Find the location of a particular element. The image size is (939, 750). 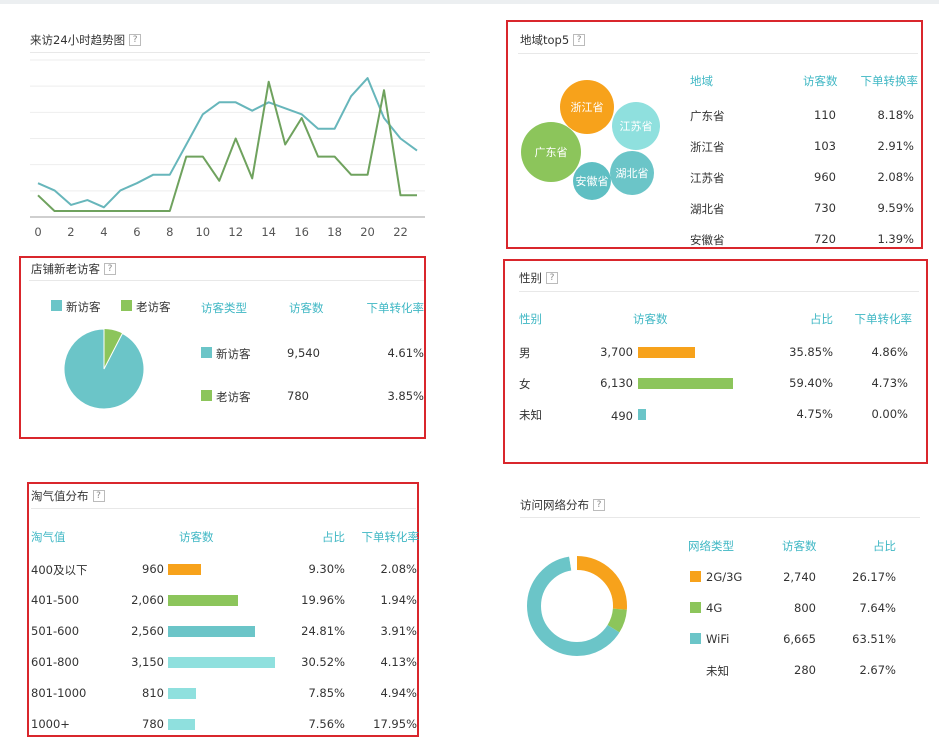

gender-title-text: 性别 is located at coordinates (530, 278).